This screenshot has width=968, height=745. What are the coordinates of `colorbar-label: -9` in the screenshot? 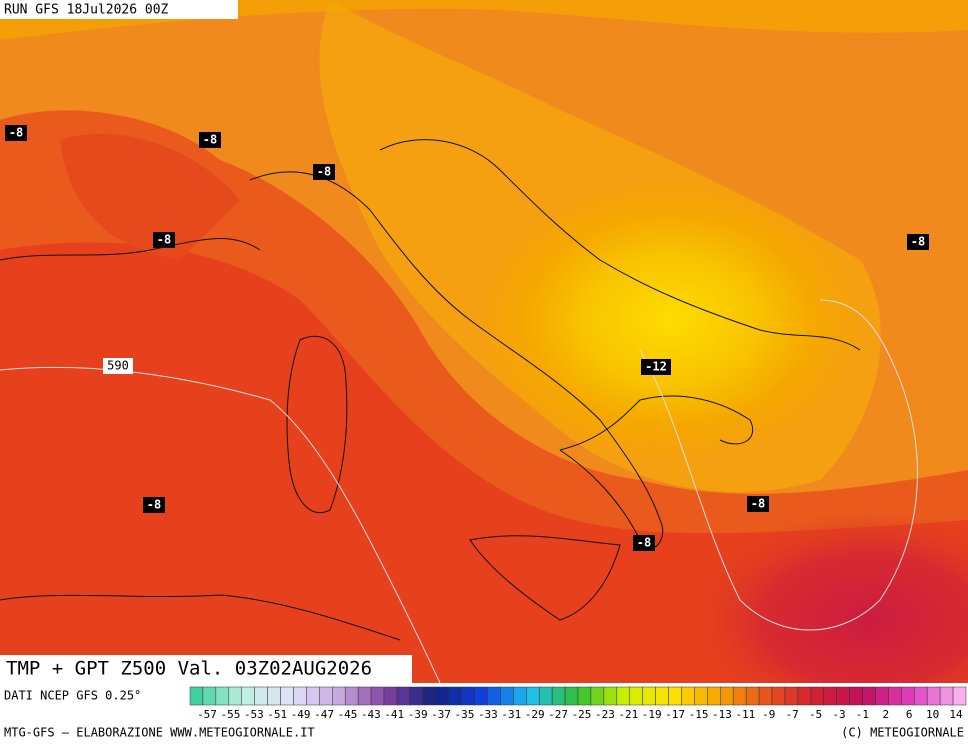 It's located at (768, 714).